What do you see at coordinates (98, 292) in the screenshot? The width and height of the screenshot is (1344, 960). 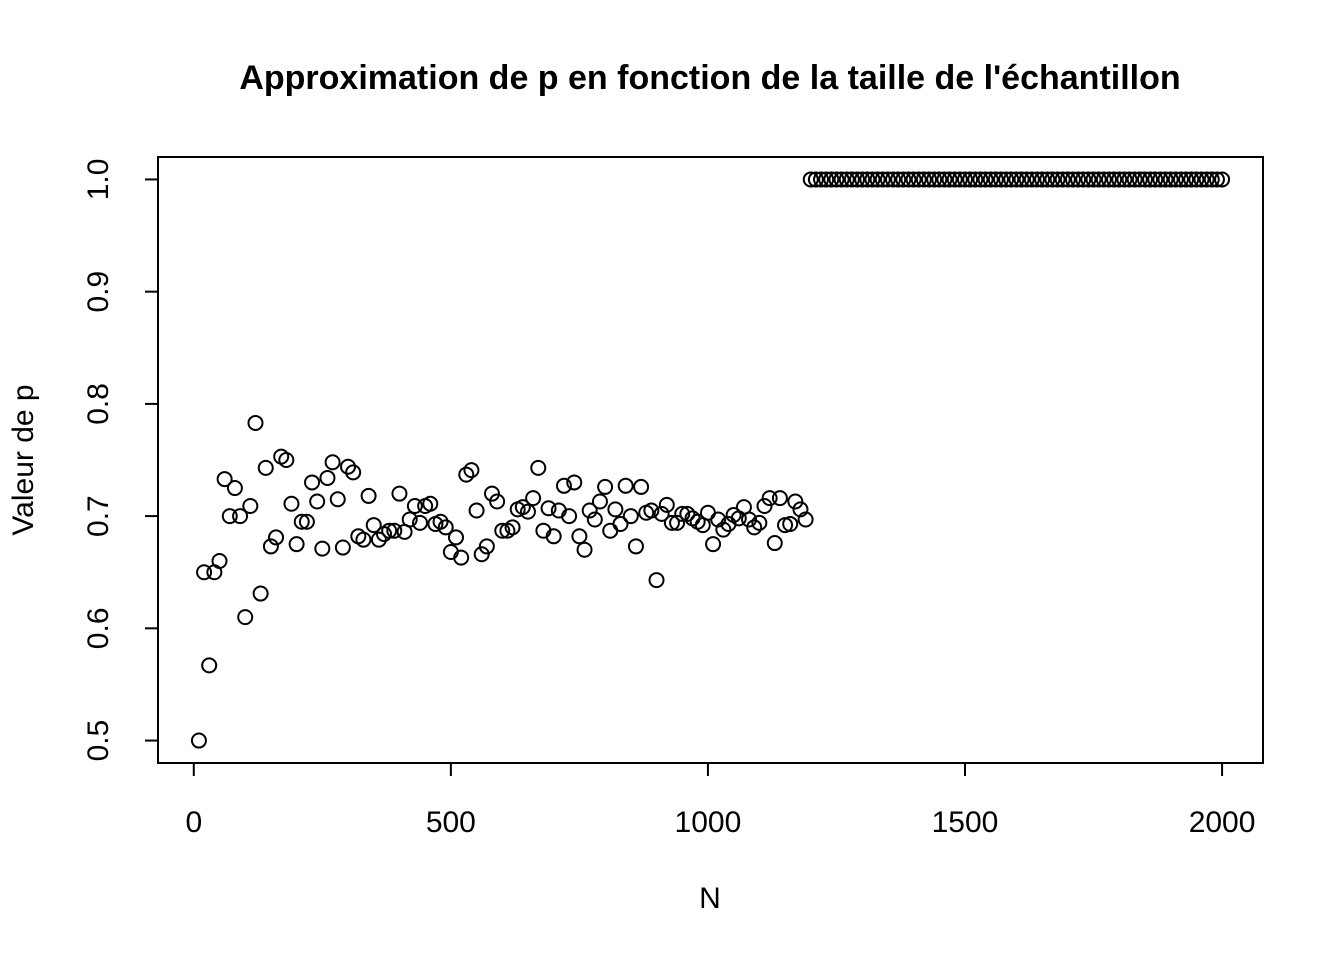 I see `y-tick-label: 0.9` at bounding box center [98, 292].